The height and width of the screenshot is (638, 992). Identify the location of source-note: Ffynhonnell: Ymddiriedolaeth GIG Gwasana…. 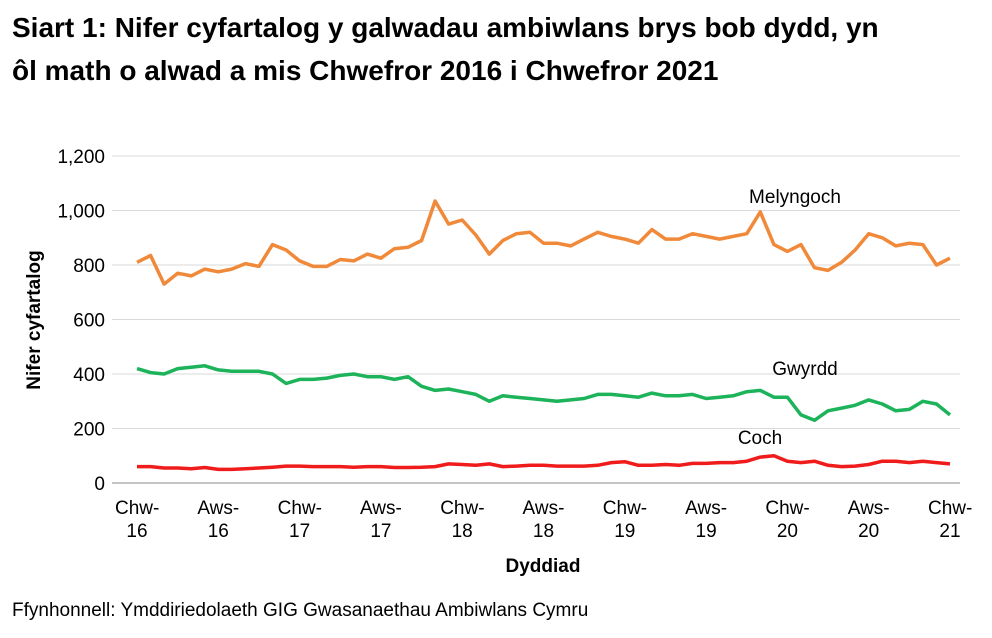
(300, 610).